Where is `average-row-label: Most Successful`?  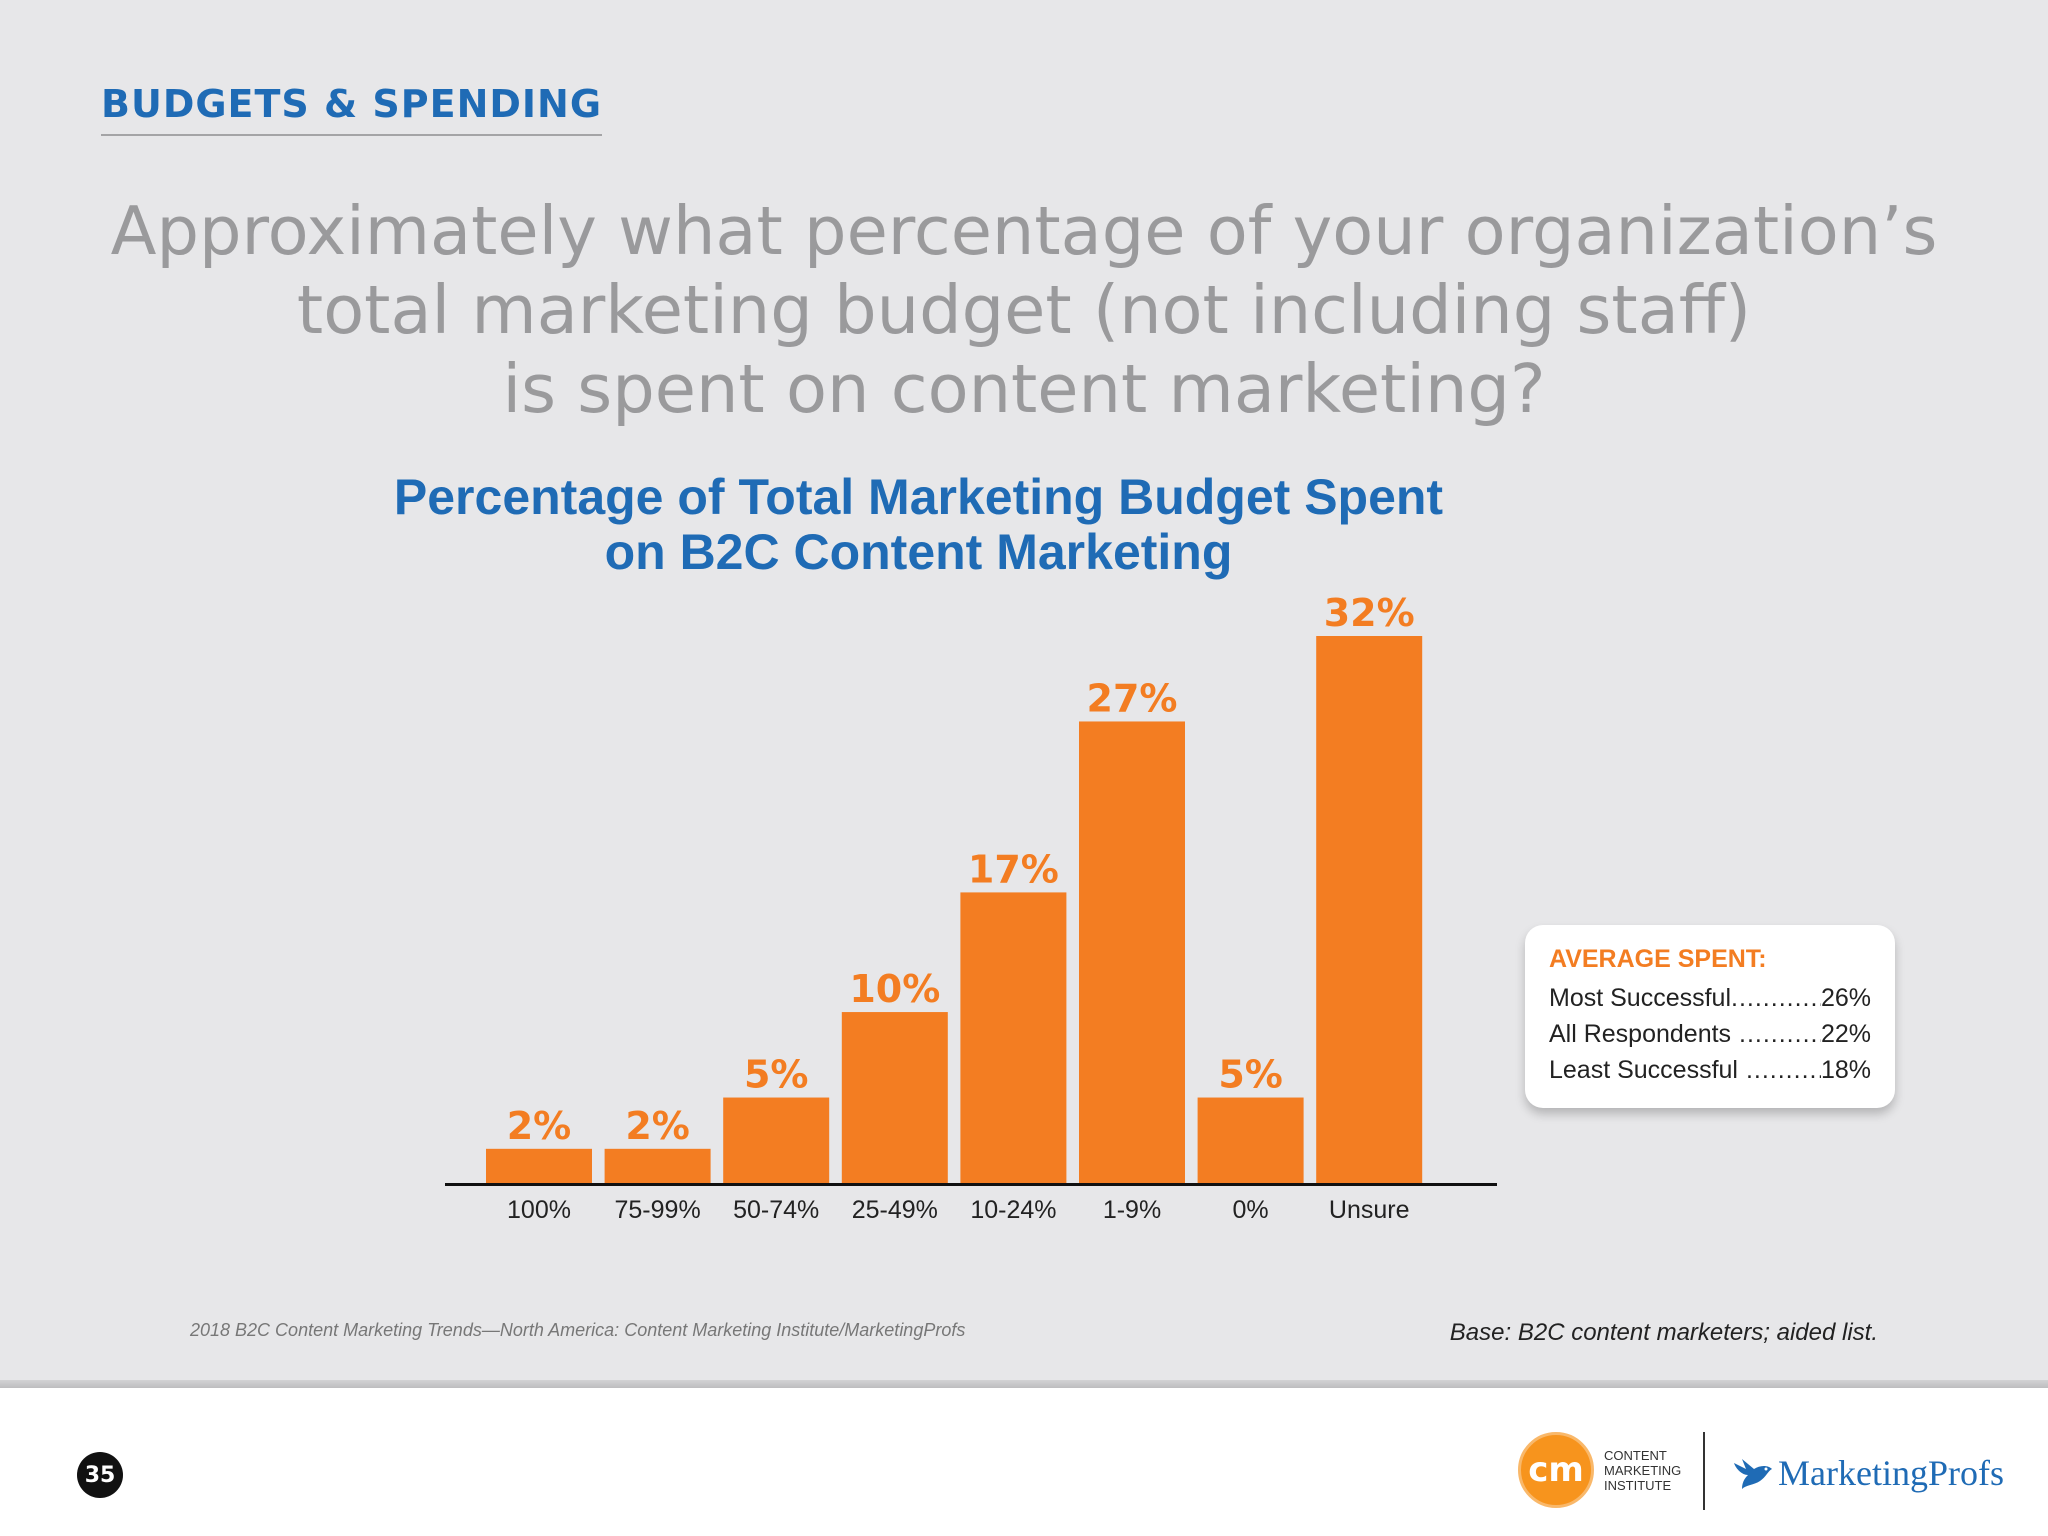 average-row-label: Most Successful is located at coordinates (1640, 998).